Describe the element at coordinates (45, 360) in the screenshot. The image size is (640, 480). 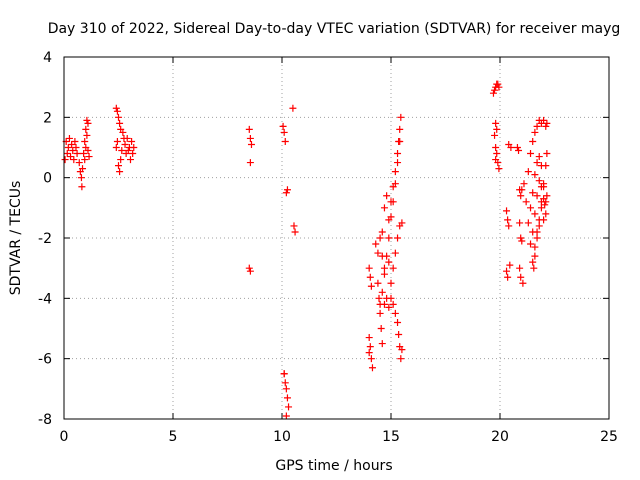
I see `y-tick-label: -6` at that location.